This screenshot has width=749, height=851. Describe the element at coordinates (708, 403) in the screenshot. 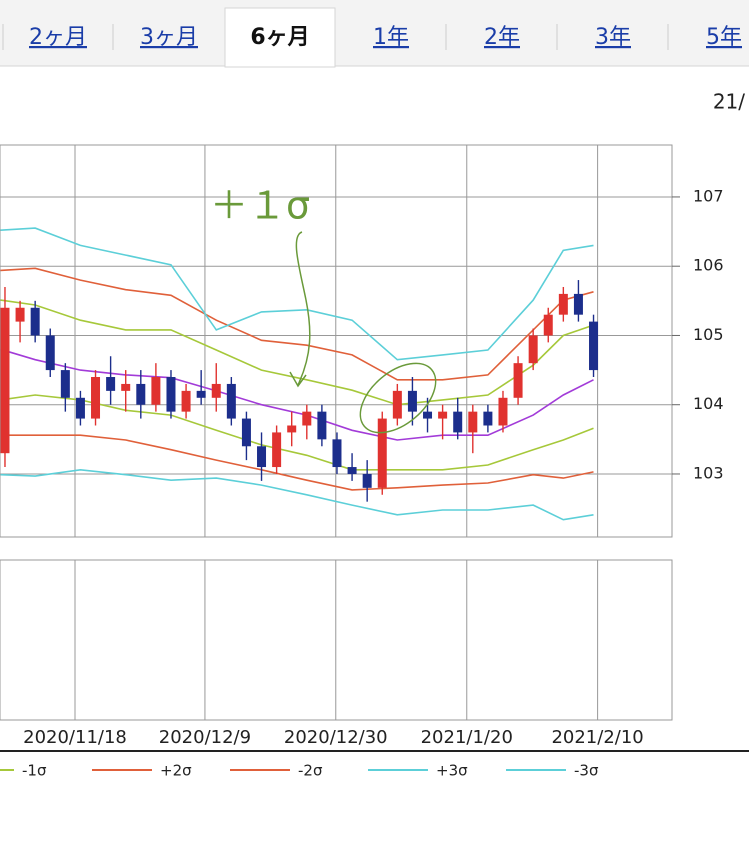

I see `y-tick-label: 104` at that location.